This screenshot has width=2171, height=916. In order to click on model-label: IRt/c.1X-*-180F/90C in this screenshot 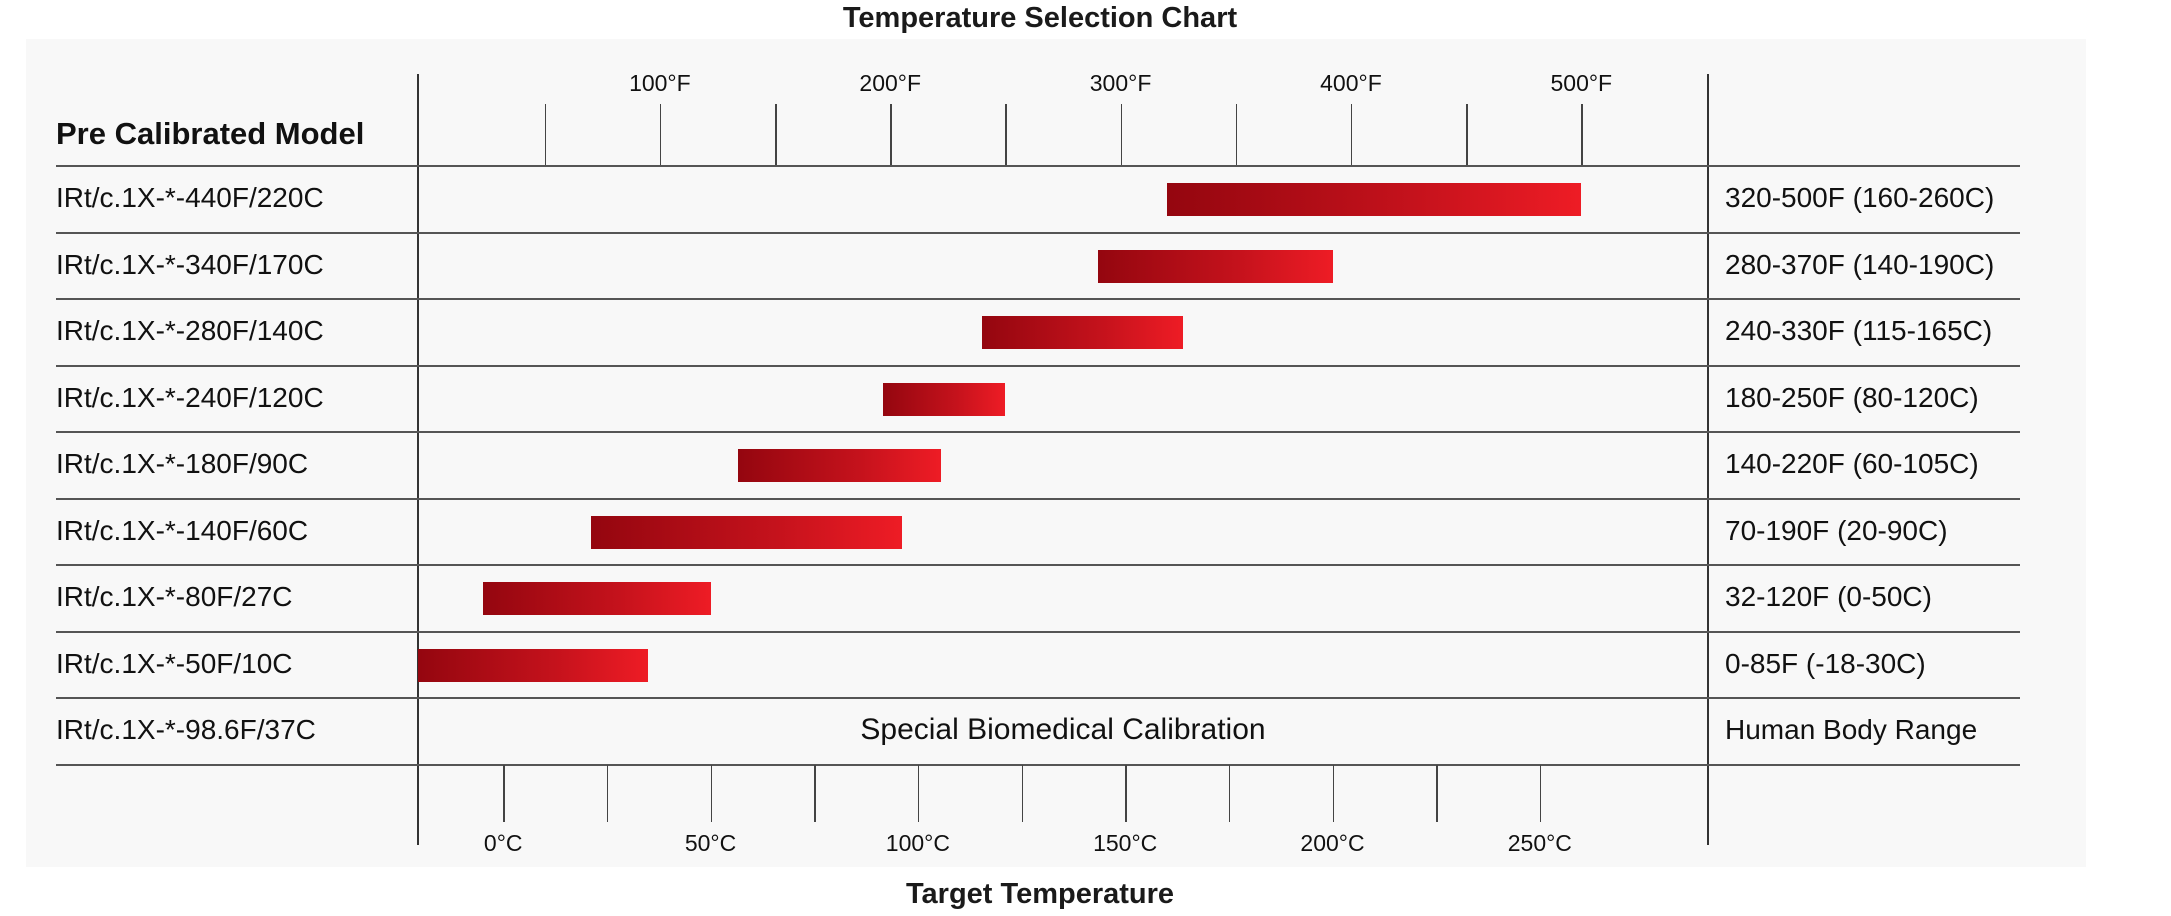, I will do `click(182, 464)`.